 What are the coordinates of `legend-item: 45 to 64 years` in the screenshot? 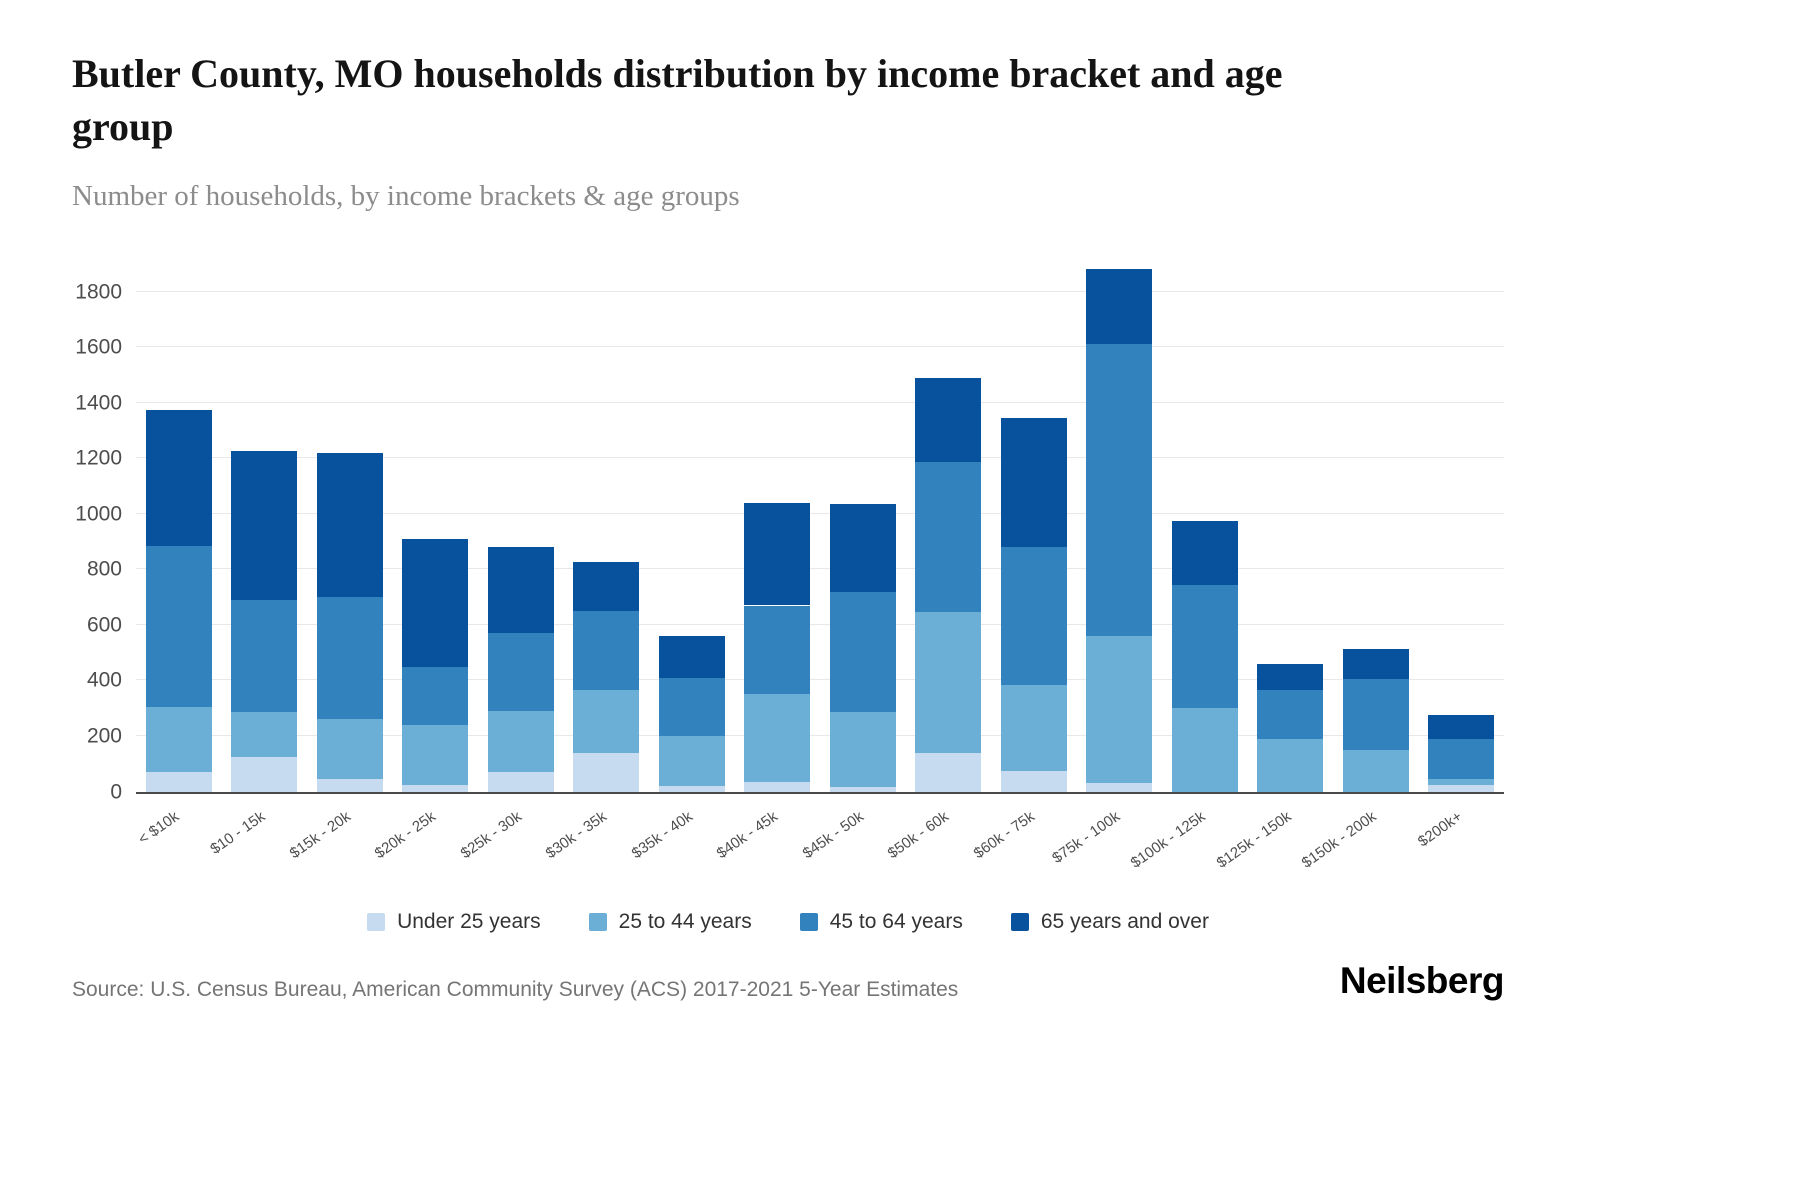 It's located at (881, 921).